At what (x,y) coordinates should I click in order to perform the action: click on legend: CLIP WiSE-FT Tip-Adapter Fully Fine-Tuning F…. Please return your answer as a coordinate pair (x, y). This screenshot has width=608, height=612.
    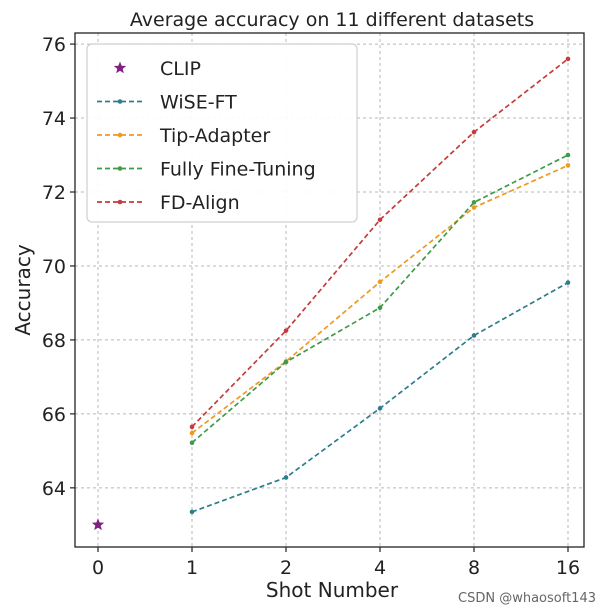
    Looking at the image, I should click on (222, 133).